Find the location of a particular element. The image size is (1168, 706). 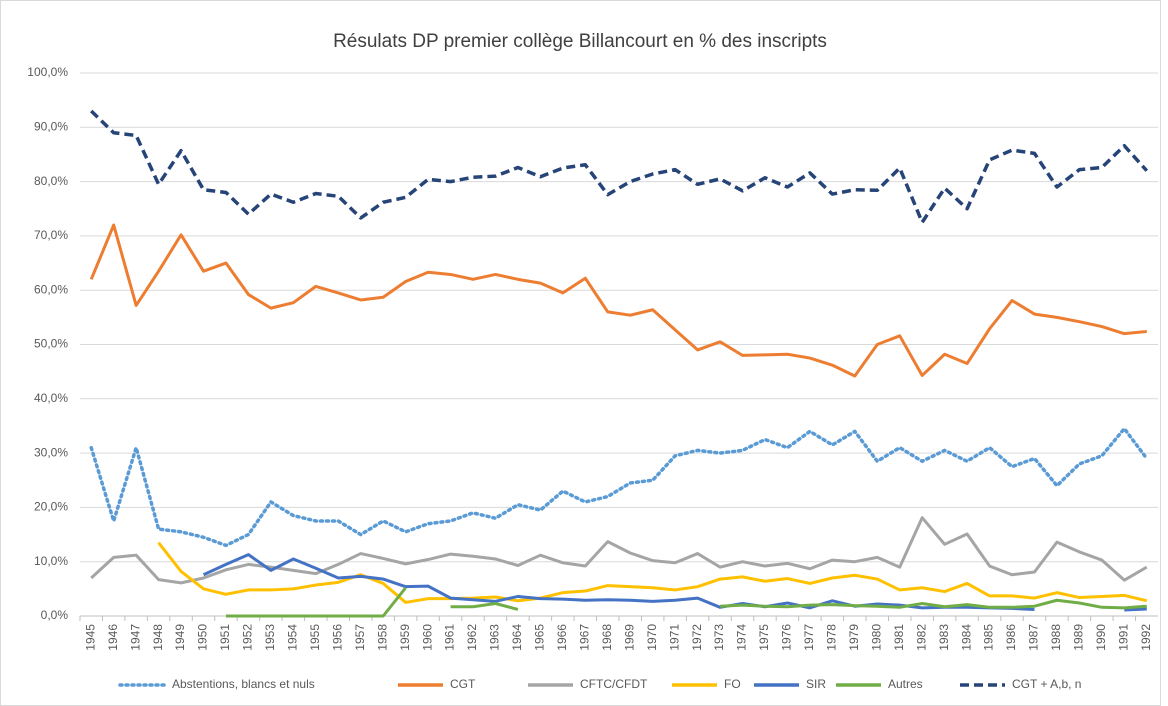

x-tick-label: 1971 is located at coordinates (674, 637).